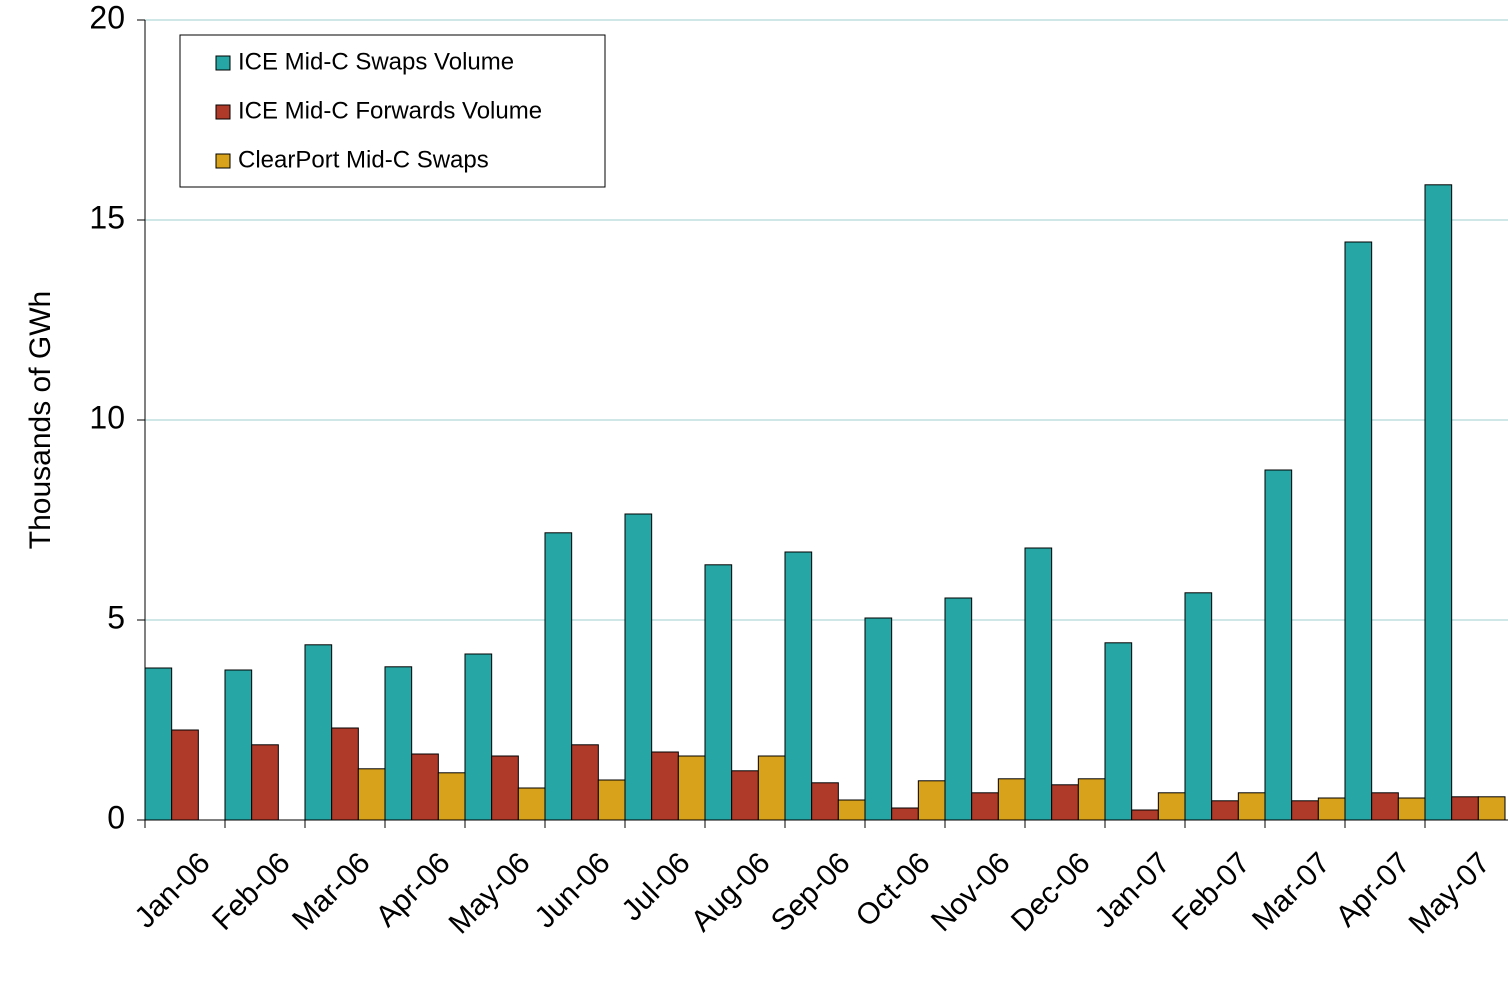 This screenshot has height=982, width=1508. What do you see at coordinates (572, 890) in the screenshot?
I see `x-tick-label: Jun-06` at bounding box center [572, 890].